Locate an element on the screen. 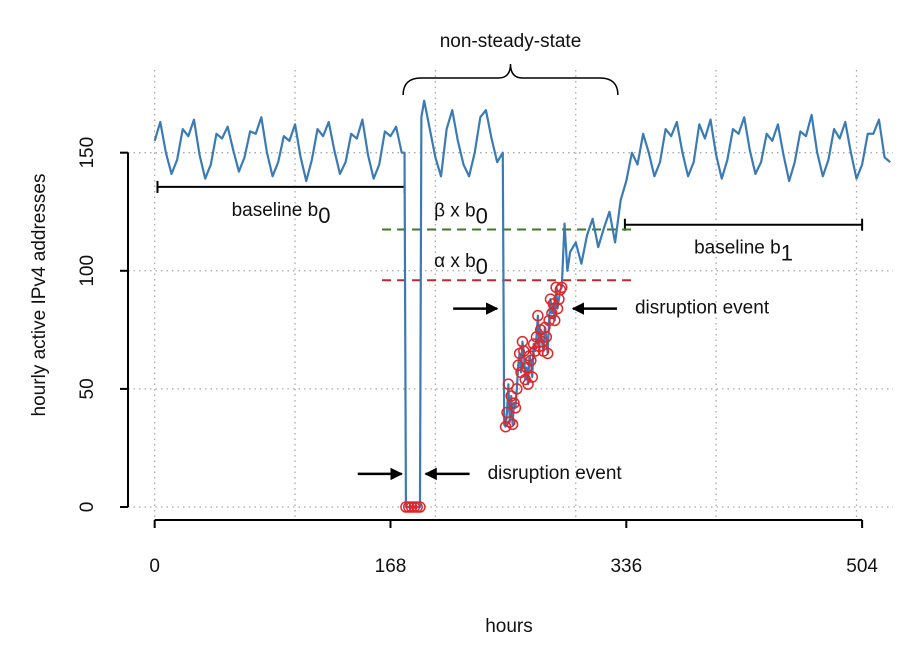  y-tick-label: 50 is located at coordinates (87, 388).